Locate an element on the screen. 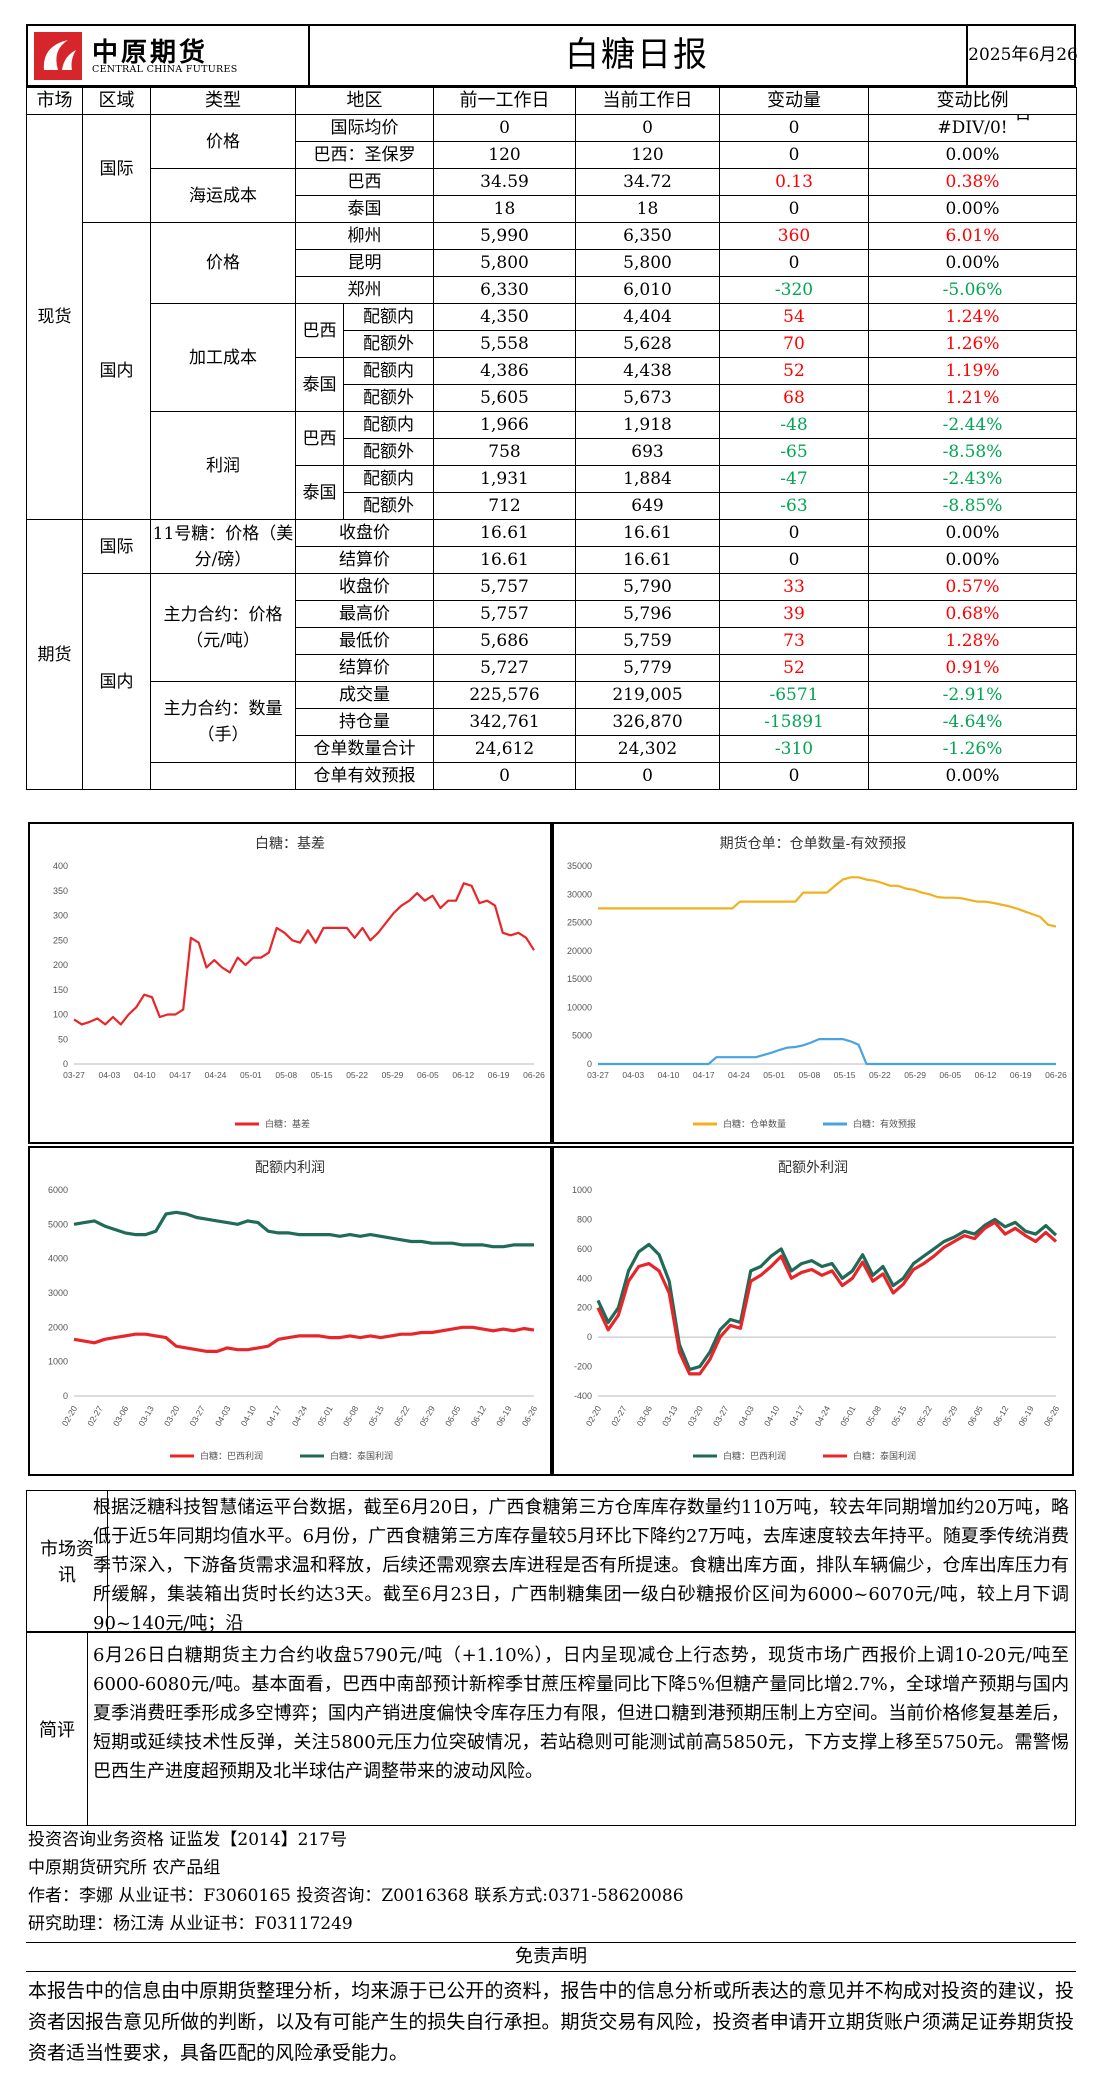  x-tick-label: 04-17 is located at coordinates (704, 1075).